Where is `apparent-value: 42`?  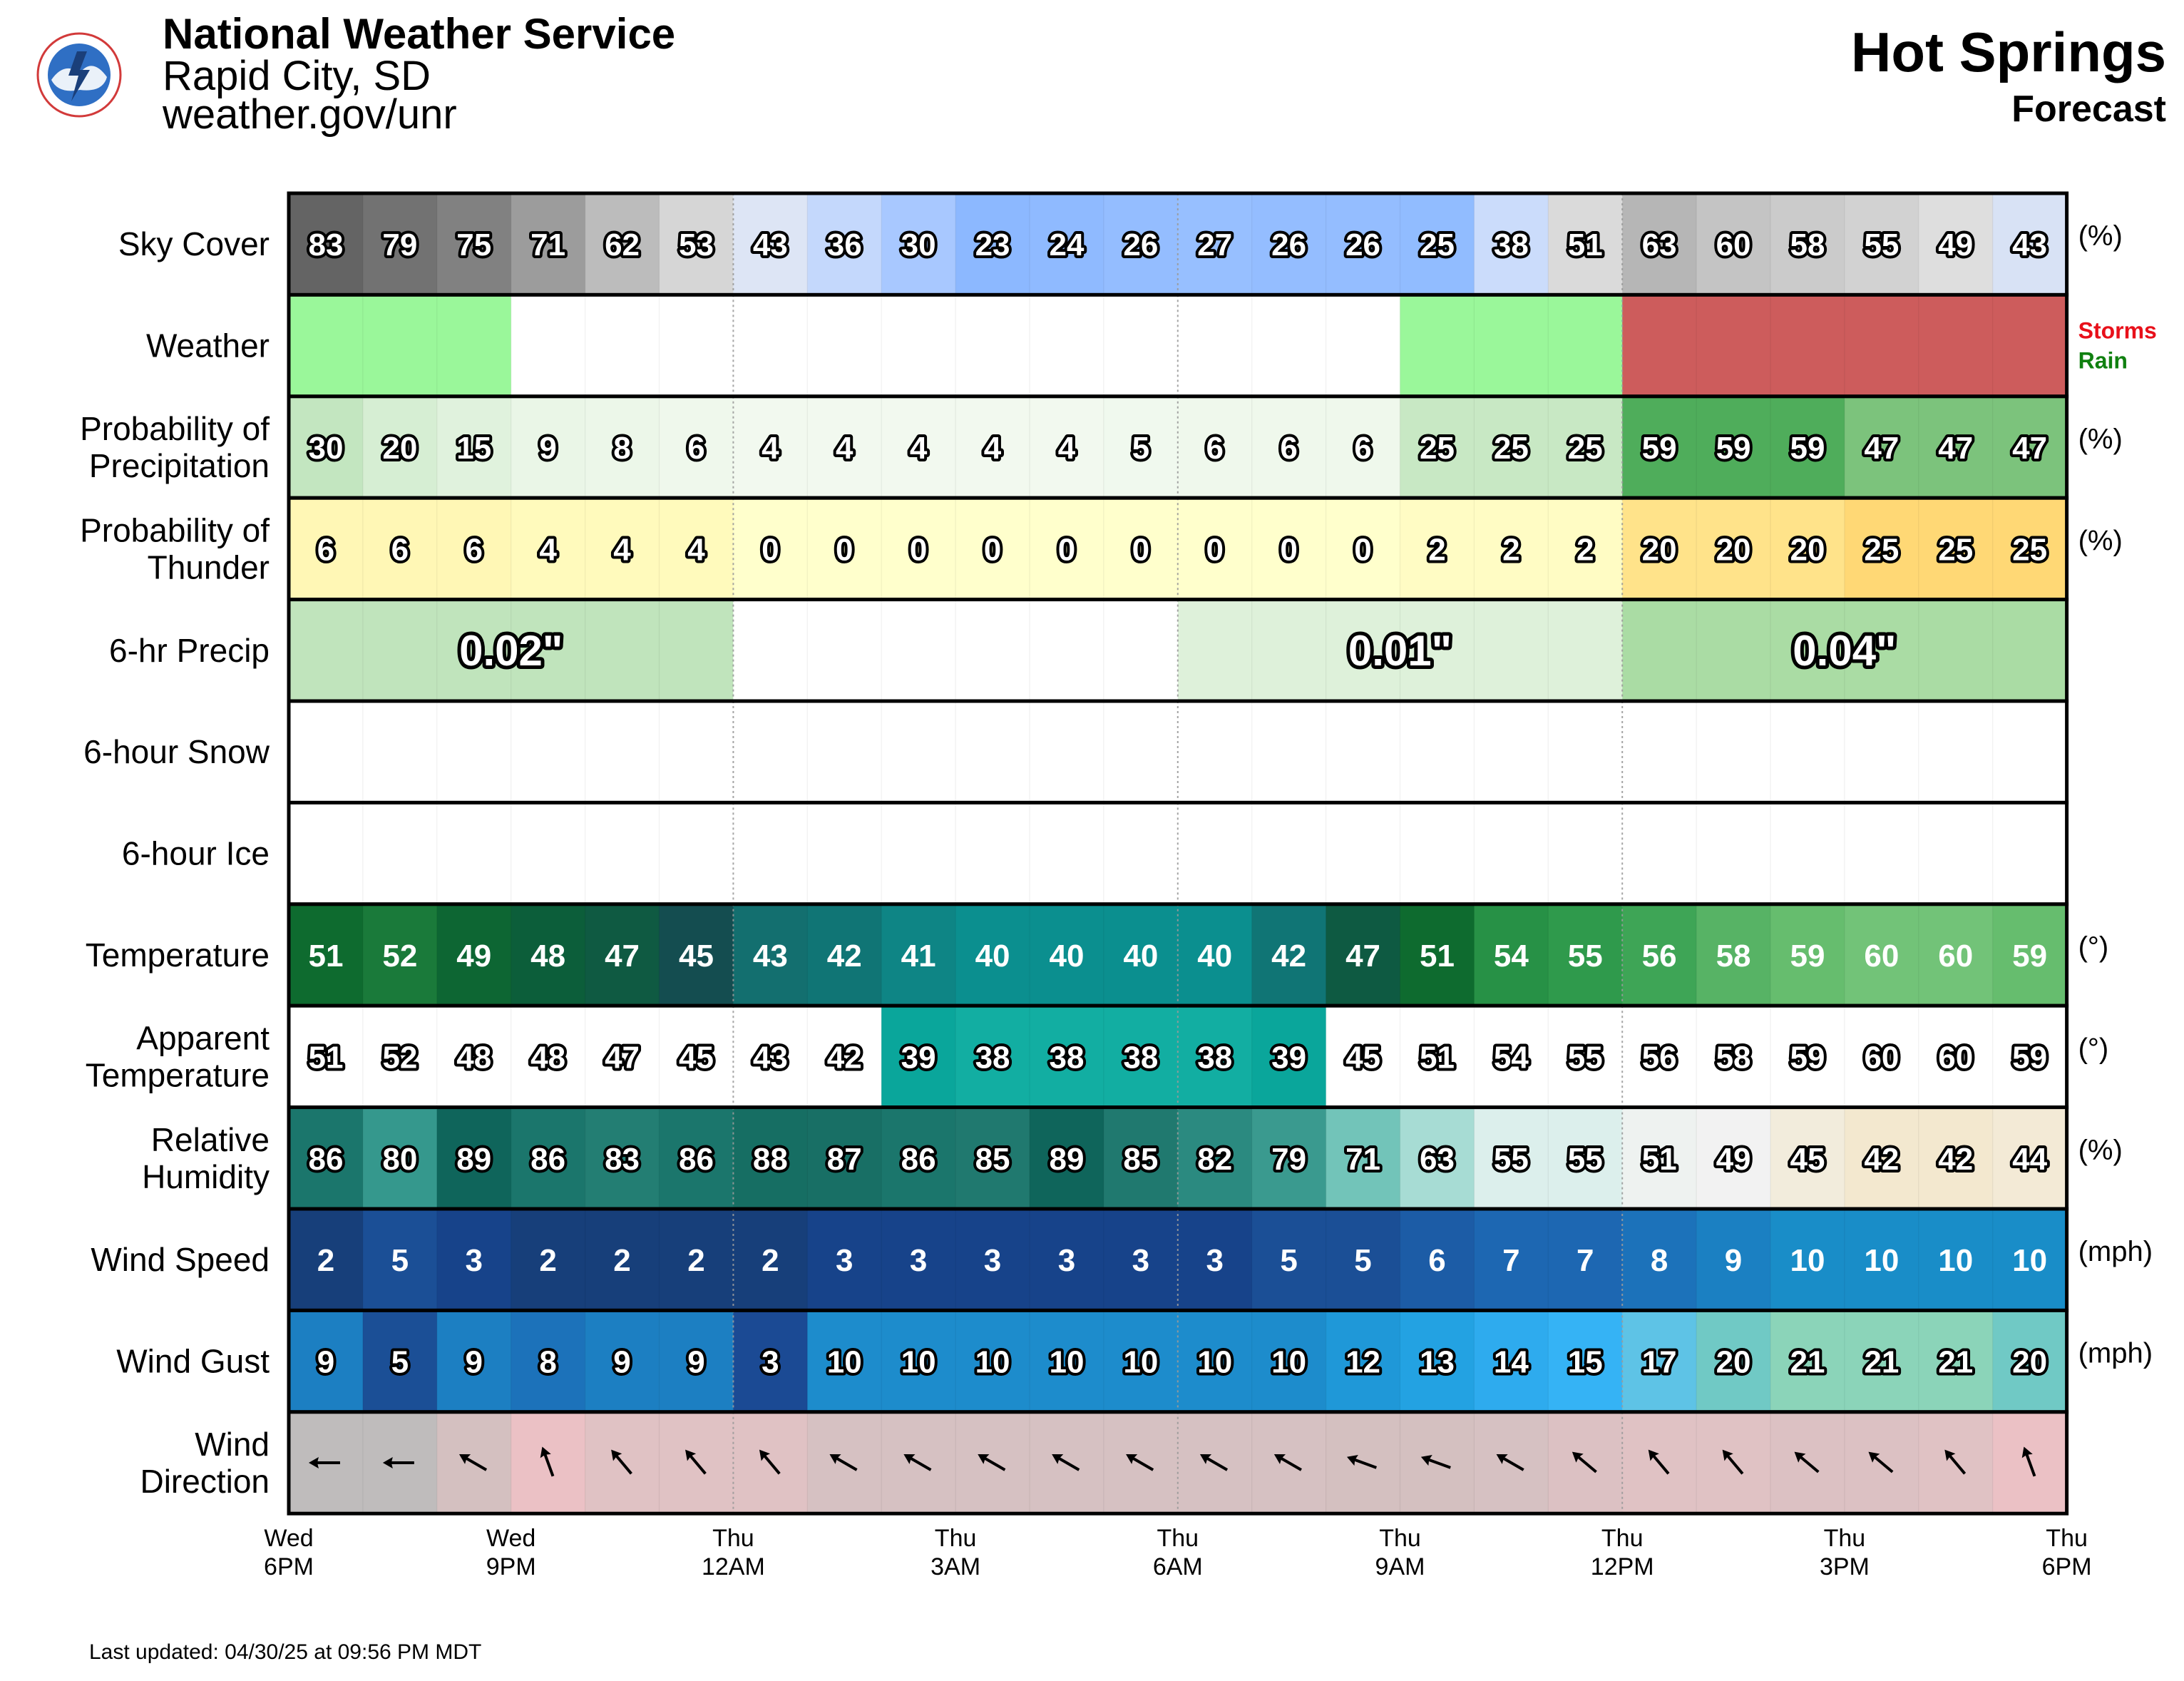
apparent-value: 42 is located at coordinates (844, 1057).